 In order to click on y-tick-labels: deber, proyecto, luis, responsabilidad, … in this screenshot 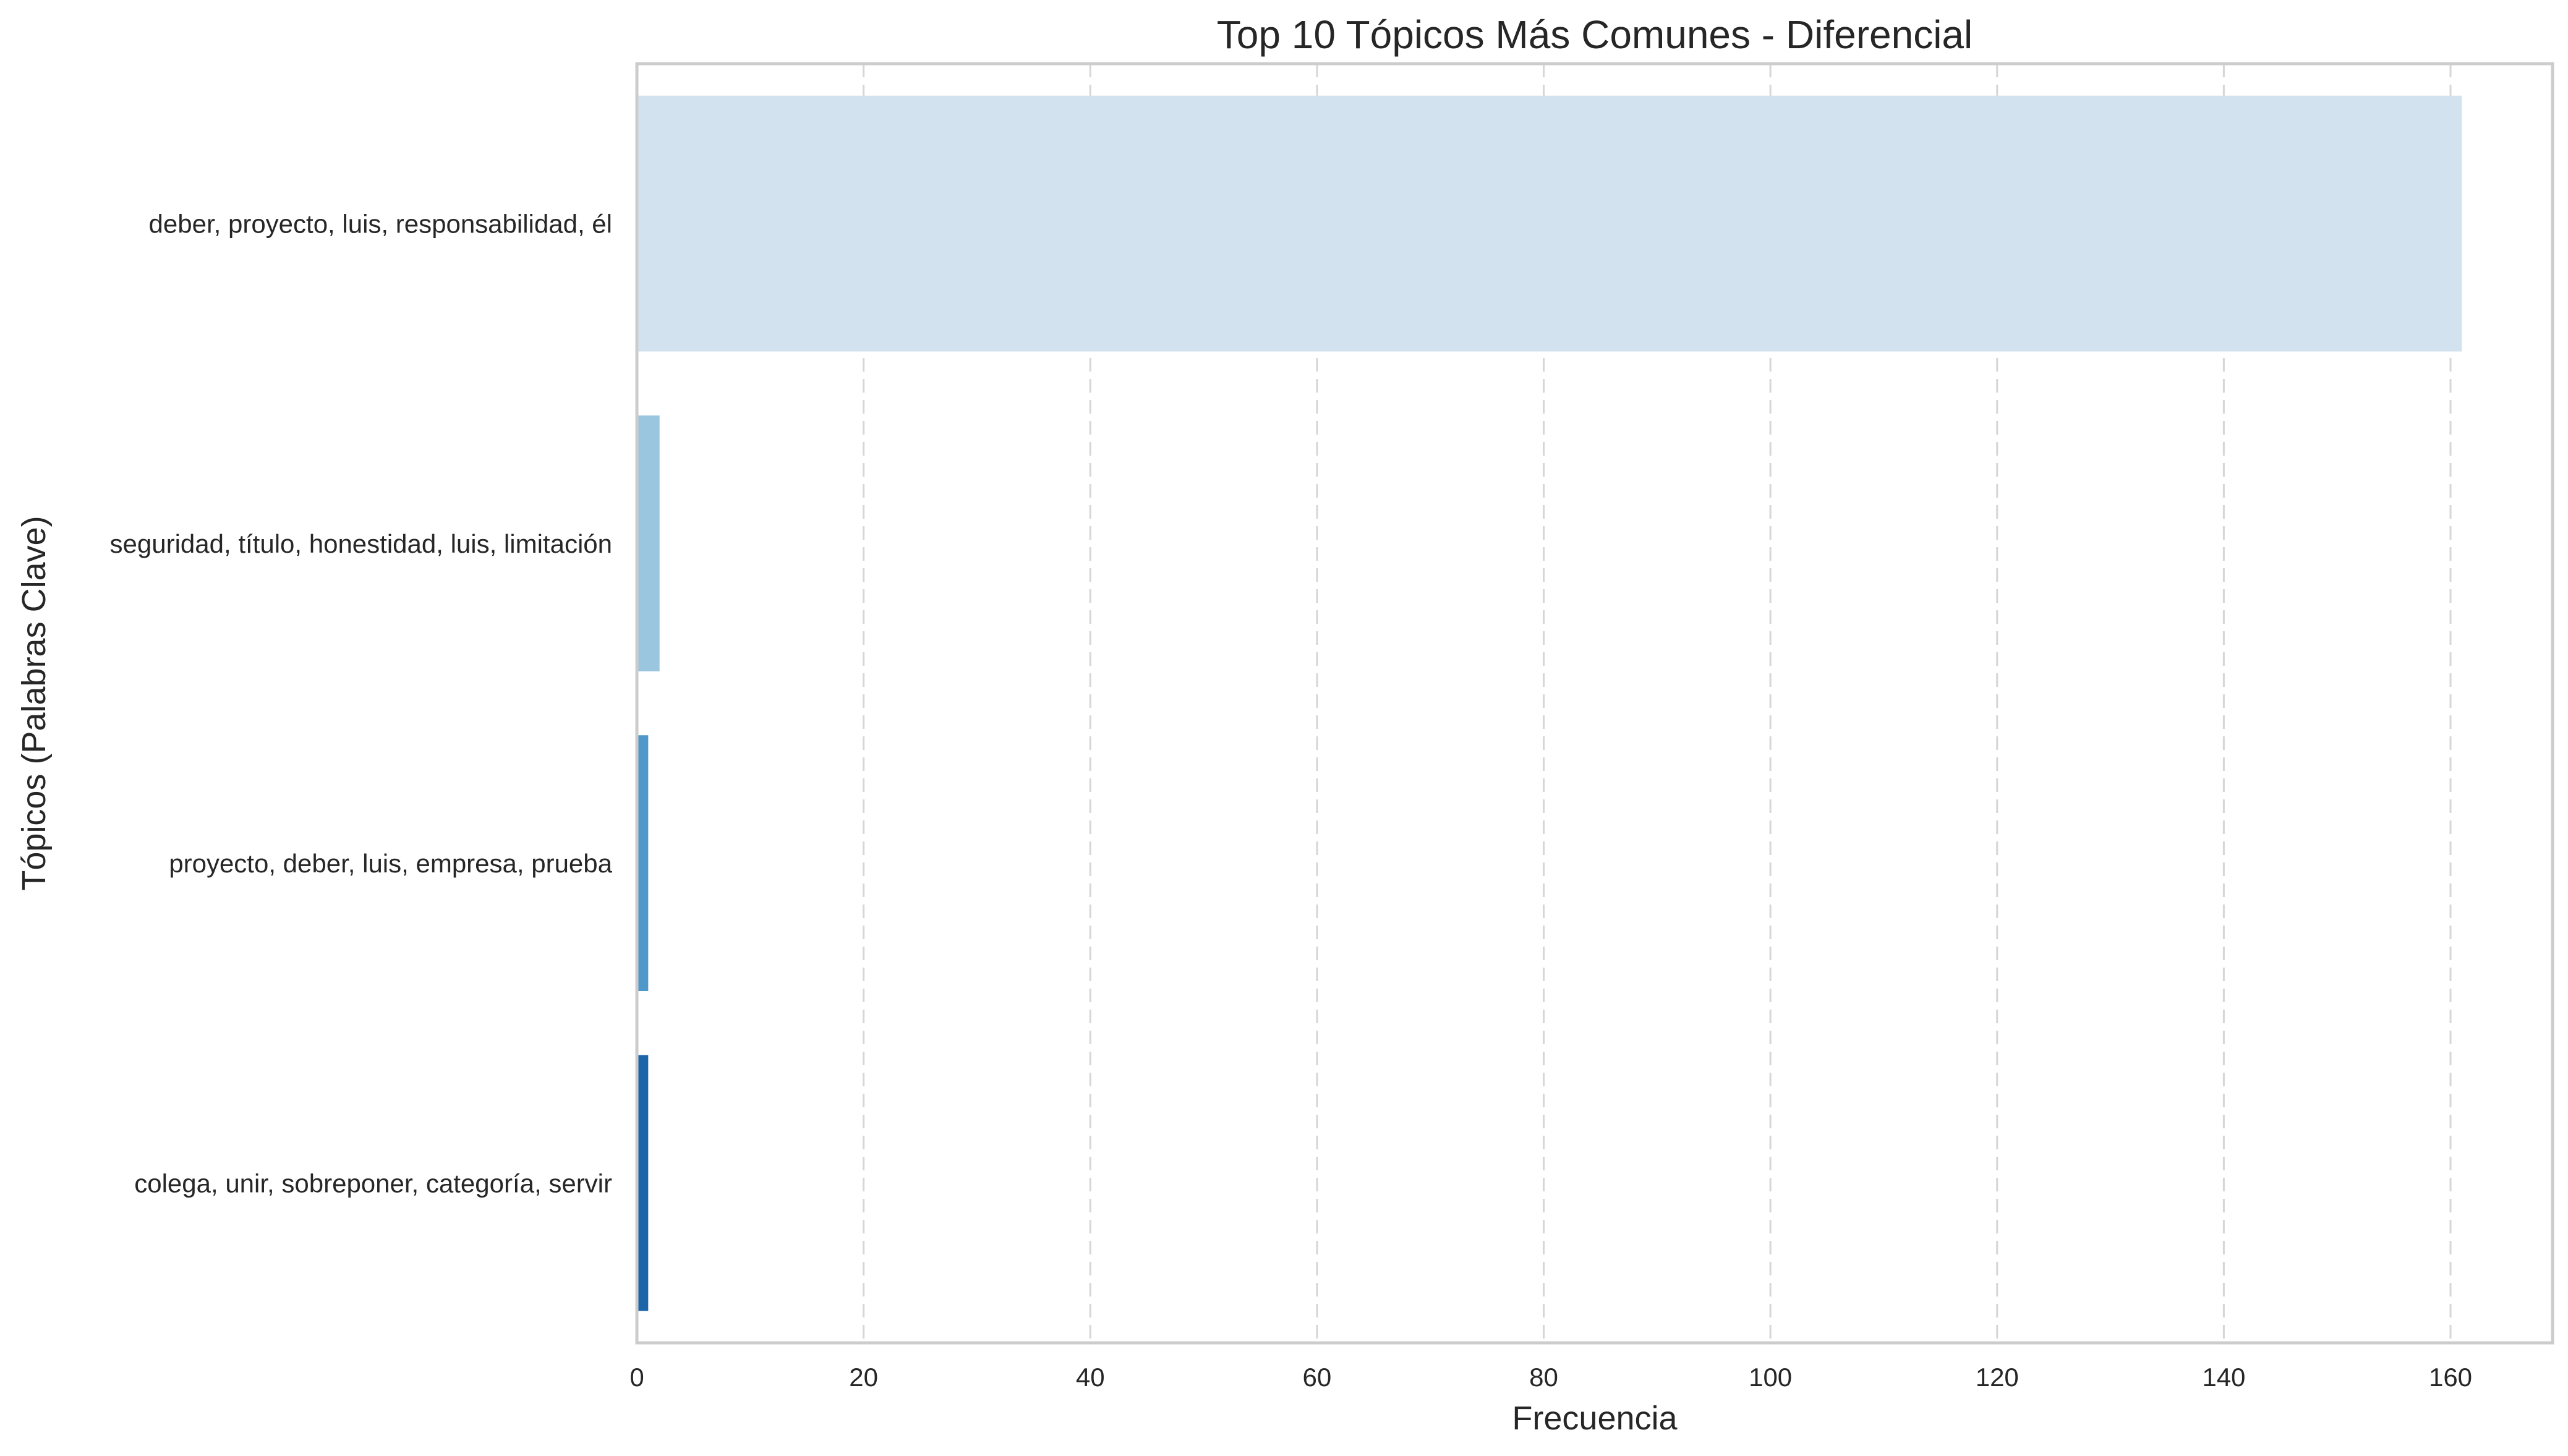, I will do `click(362, 704)`.